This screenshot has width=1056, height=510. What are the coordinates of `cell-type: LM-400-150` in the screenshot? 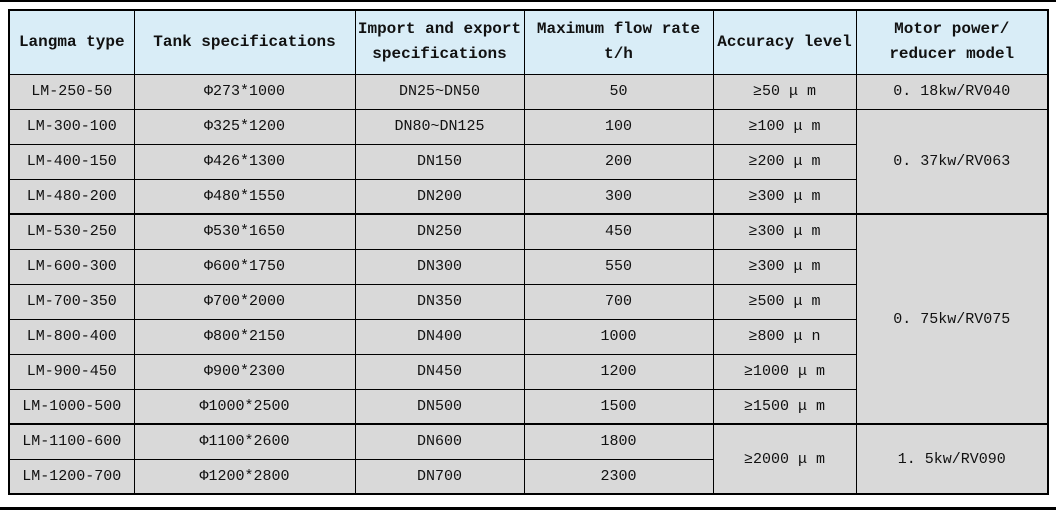 It's located at (71, 161).